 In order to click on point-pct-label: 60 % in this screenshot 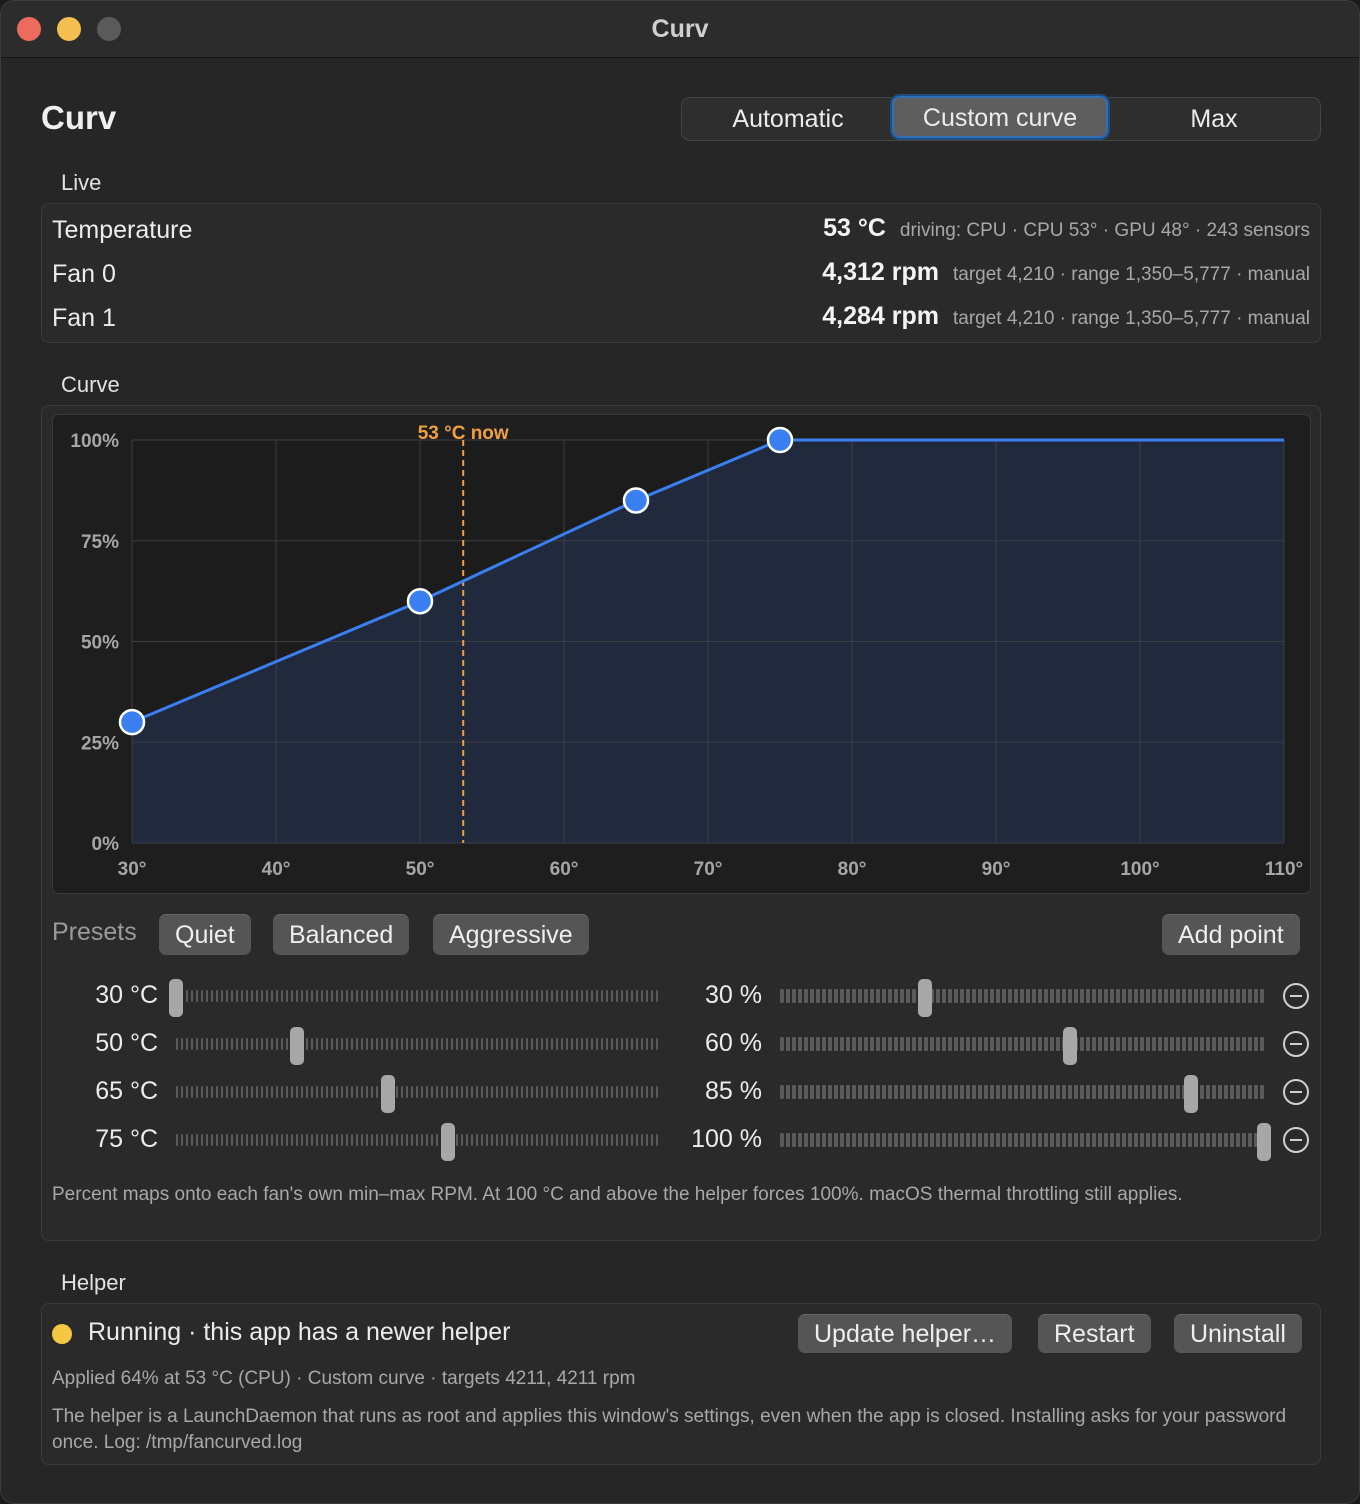, I will do `click(733, 1043)`.